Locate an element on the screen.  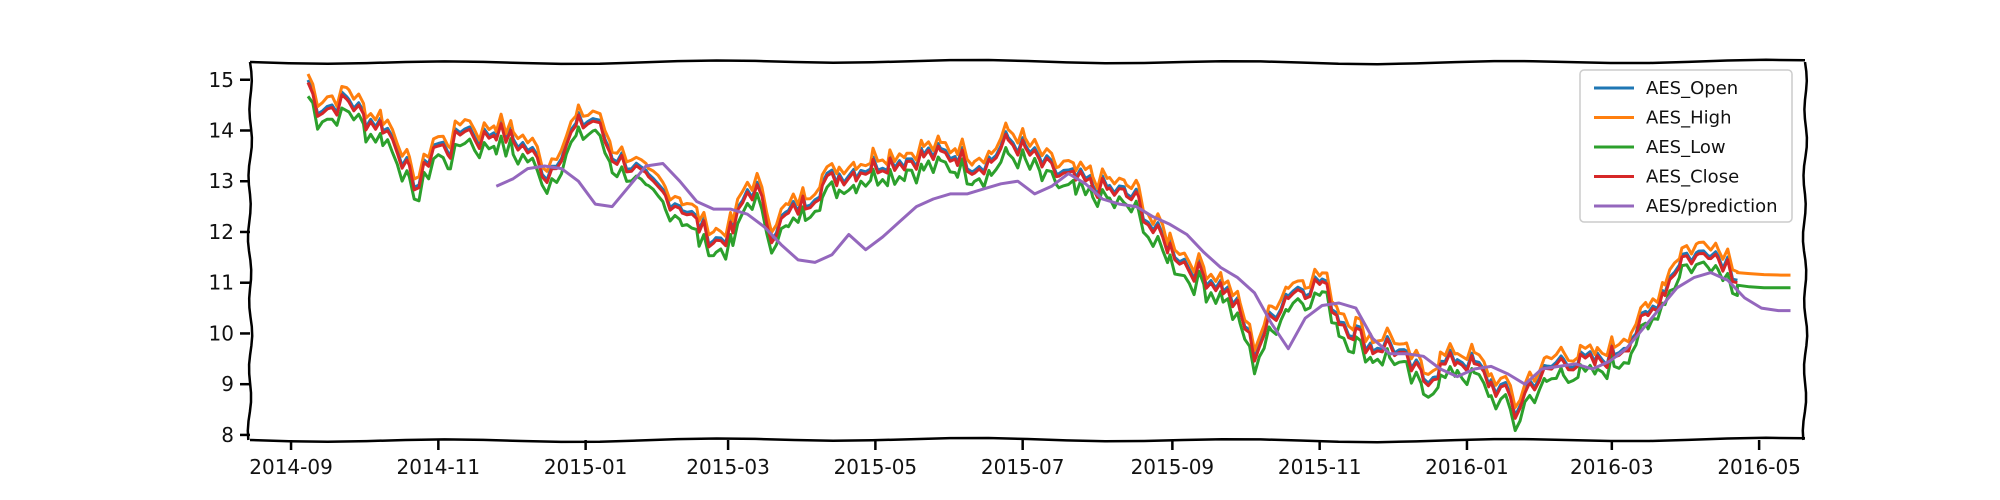
x-tick-label: 2015-05 is located at coordinates (876, 467).